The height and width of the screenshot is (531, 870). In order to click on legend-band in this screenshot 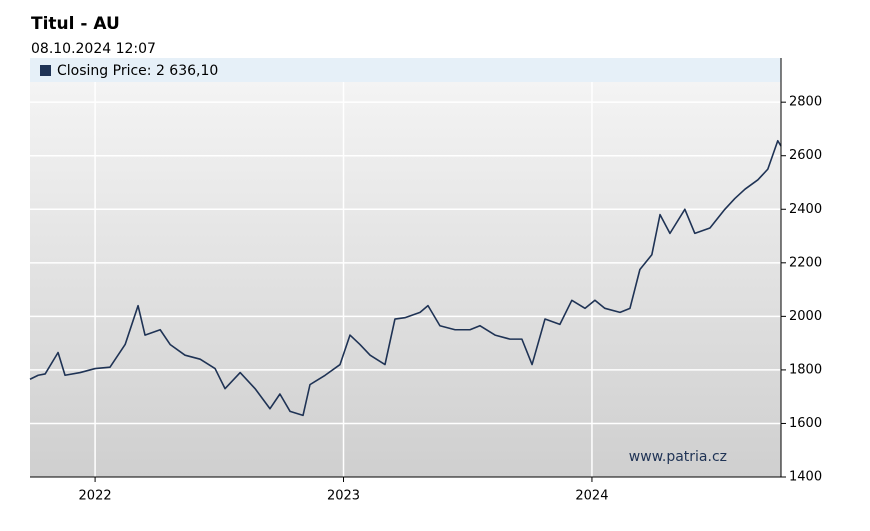, I will do `click(405, 70)`.